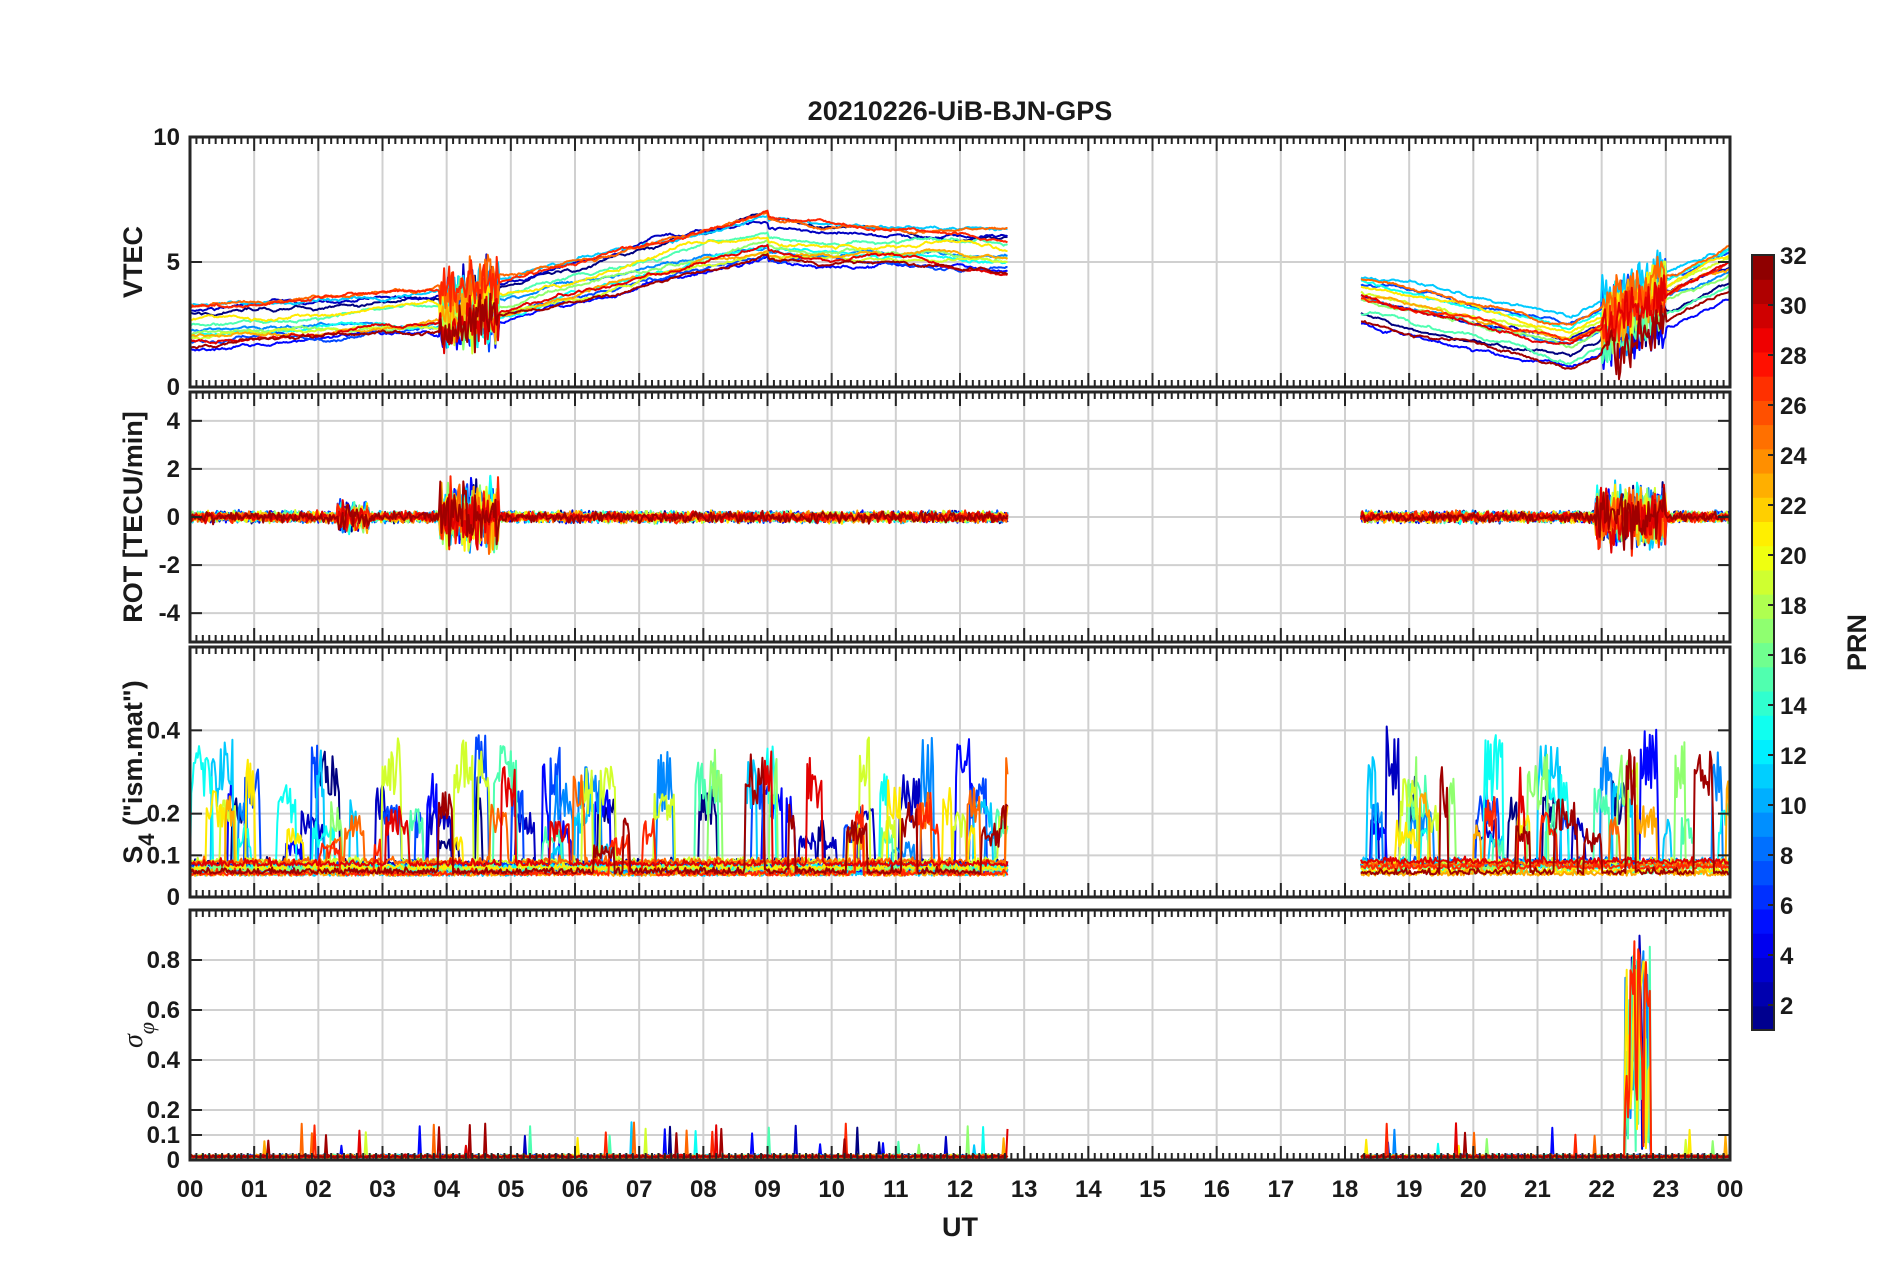  What do you see at coordinates (1857, 642) in the screenshot?
I see `colorbar-label: PRN` at bounding box center [1857, 642].